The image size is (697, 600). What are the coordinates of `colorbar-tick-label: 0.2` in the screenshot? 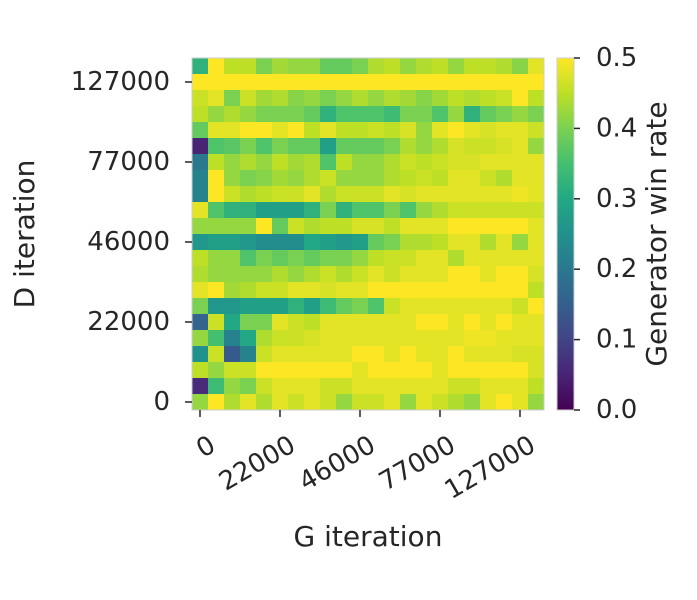 It's located at (616, 269).